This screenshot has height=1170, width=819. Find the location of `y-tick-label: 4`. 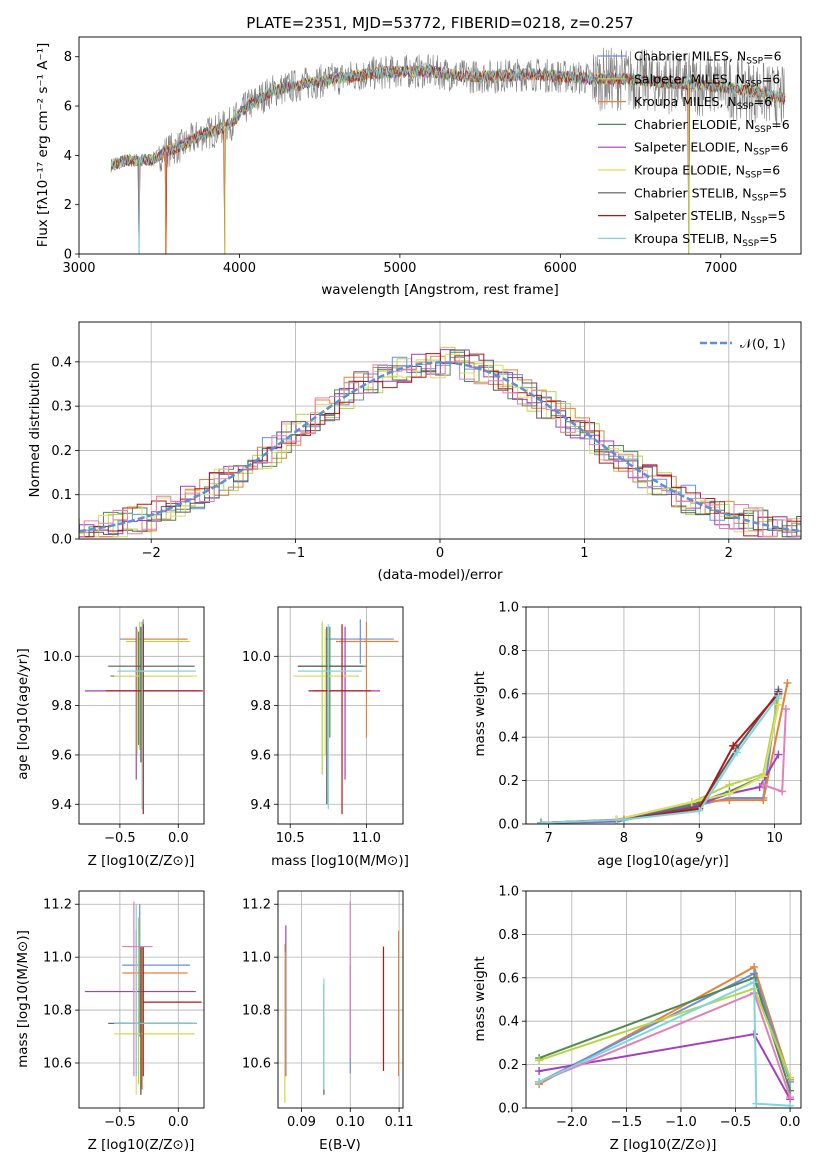

y-tick-label: 4 is located at coordinates (68, 156).